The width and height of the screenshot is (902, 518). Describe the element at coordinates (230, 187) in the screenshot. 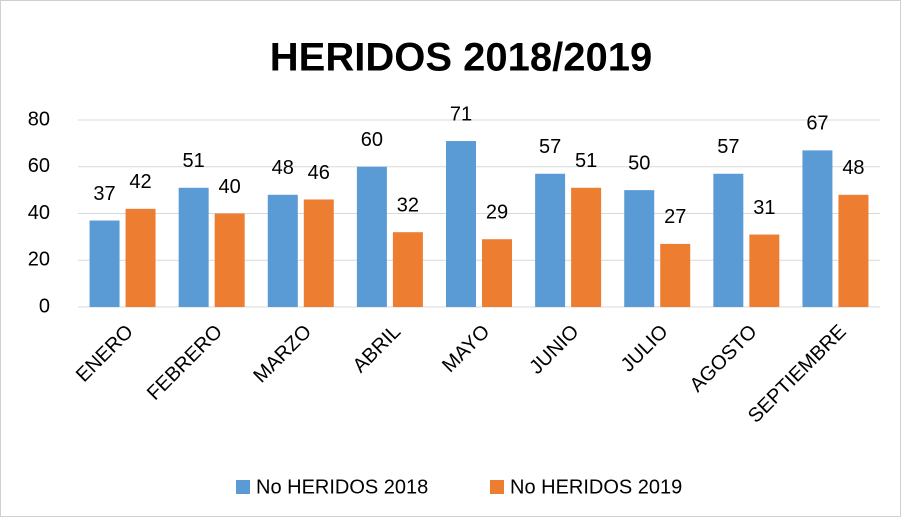

I see `data-label: 40` at that location.